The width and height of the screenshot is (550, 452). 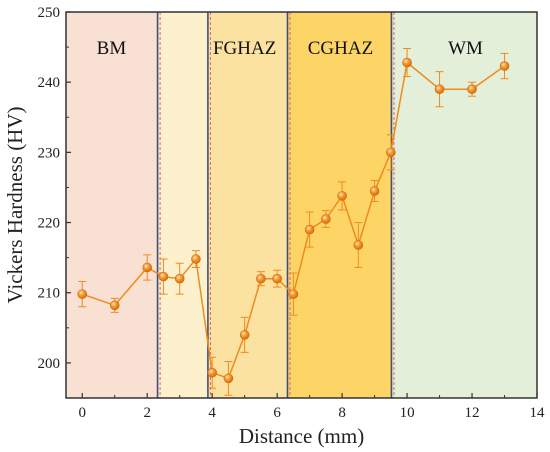 What do you see at coordinates (290, 48) in the screenshot?
I see `zone-labels: BM FGHAZ CGHAZ WM` at bounding box center [290, 48].